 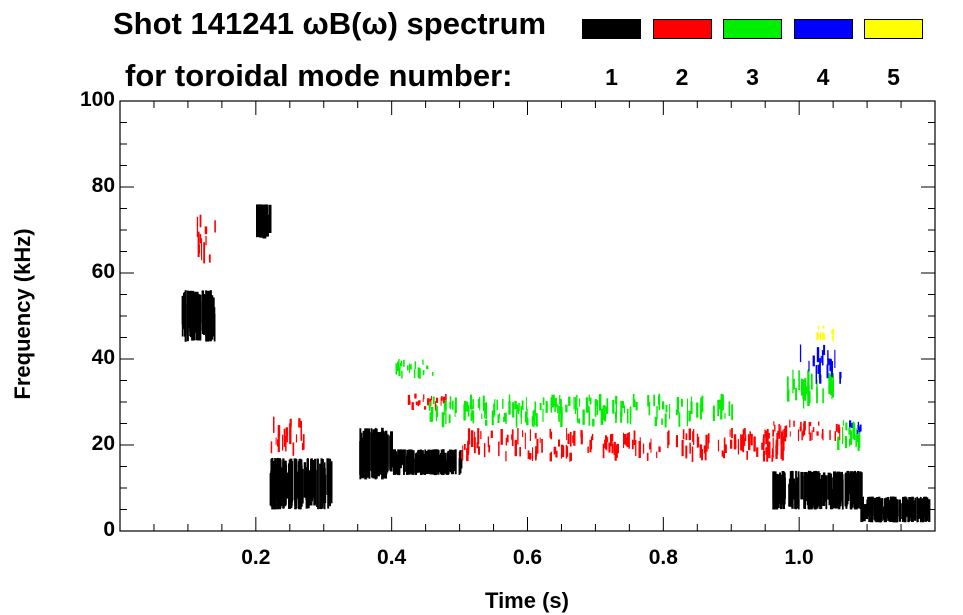 I want to click on x-tick-label: 0.4, so click(x=392, y=557).